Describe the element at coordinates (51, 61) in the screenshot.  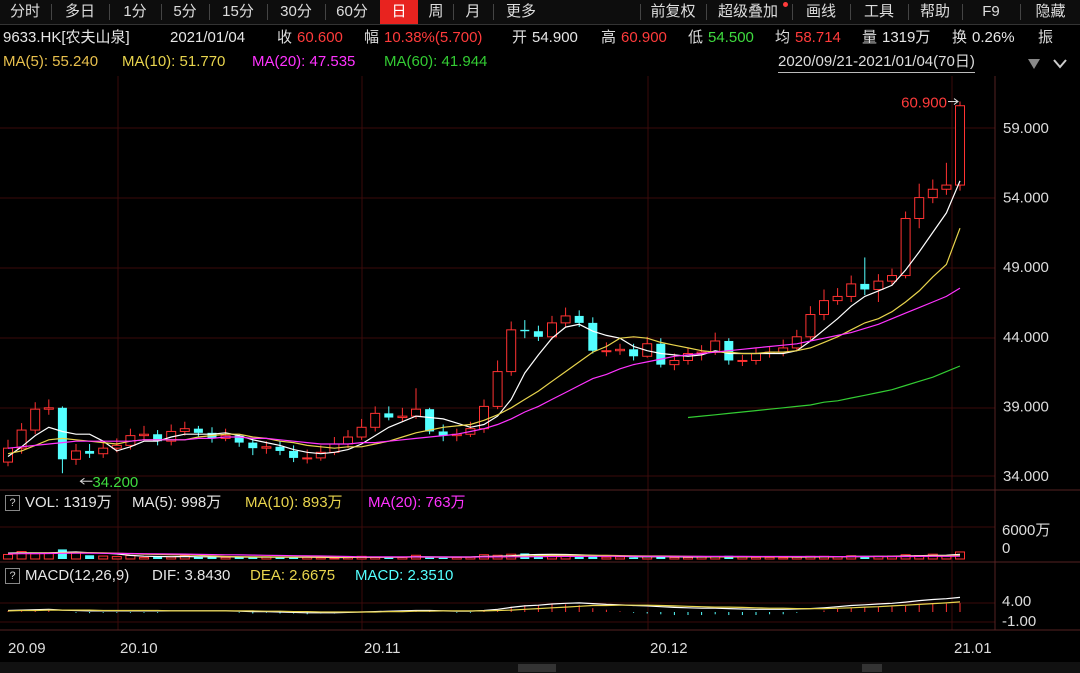
I see `ma5-legend: MA(5): 55.240` at that location.